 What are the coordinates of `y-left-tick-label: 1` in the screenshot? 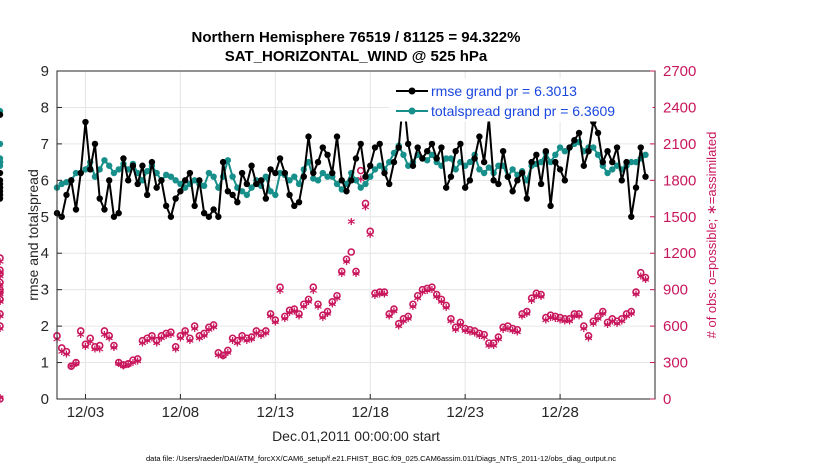 It's located at (45, 363).